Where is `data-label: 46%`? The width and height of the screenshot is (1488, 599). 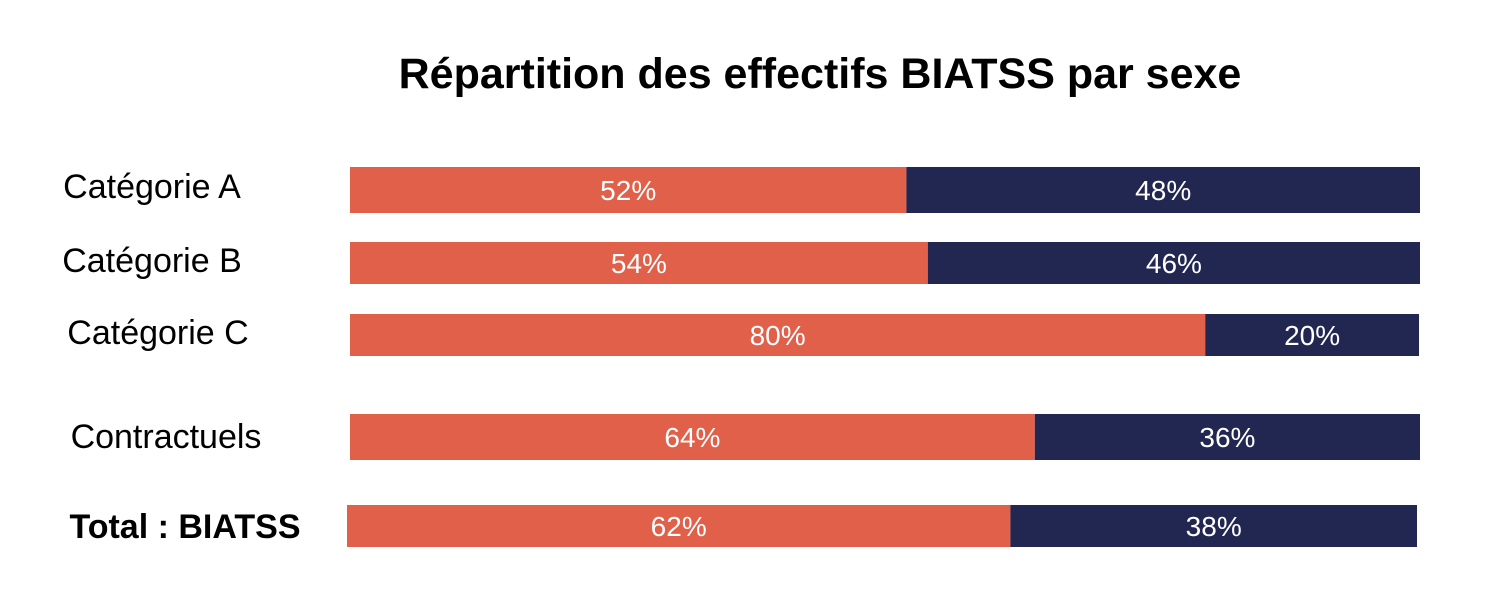 data-label: 46% is located at coordinates (1174, 263).